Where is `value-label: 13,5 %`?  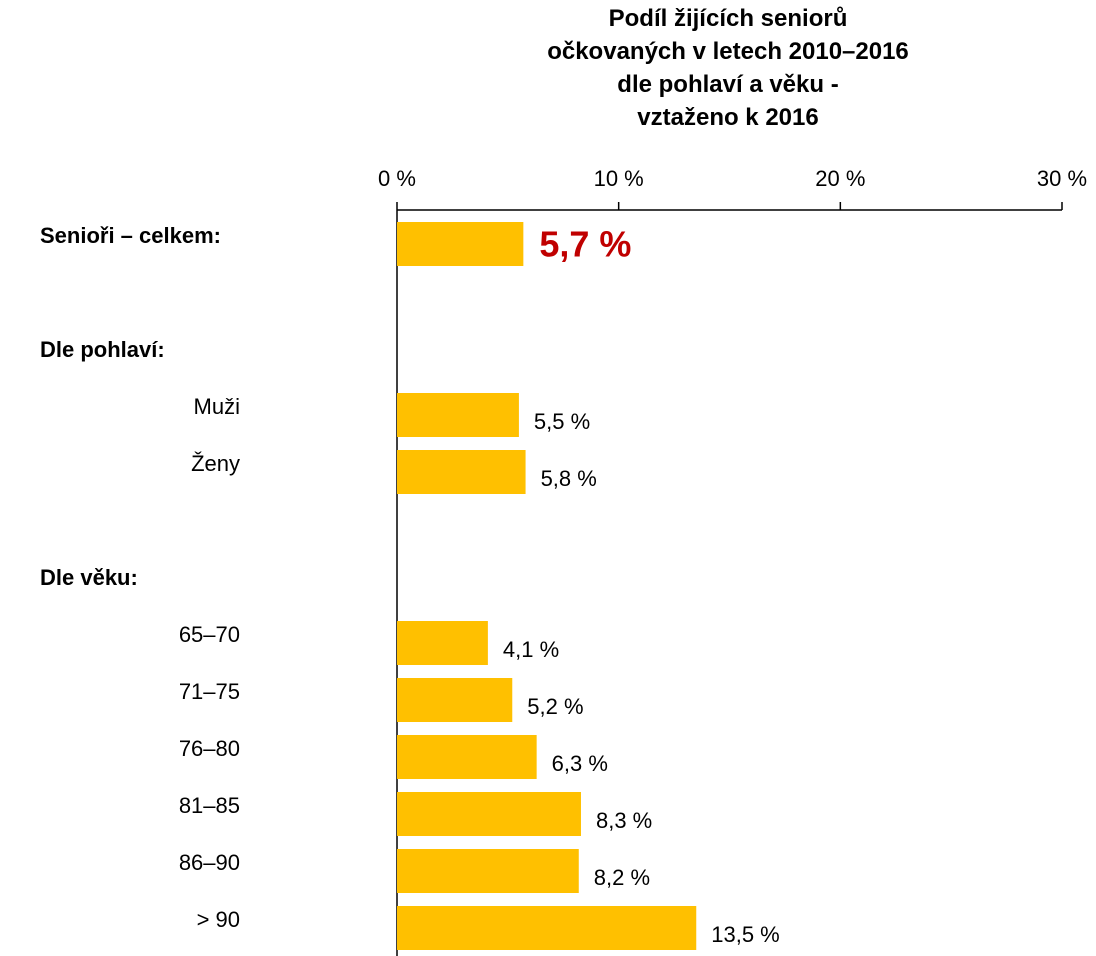 value-label: 13,5 % is located at coordinates (745, 934).